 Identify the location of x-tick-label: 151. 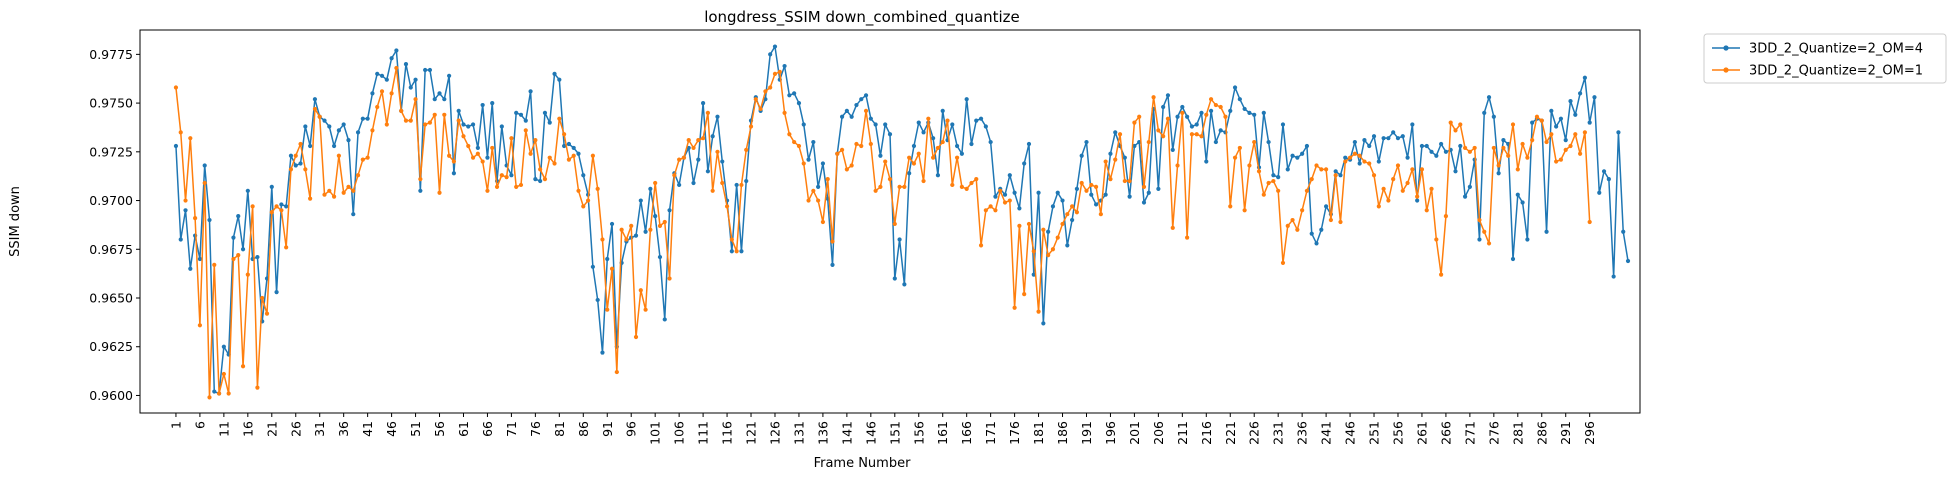
(894, 433).